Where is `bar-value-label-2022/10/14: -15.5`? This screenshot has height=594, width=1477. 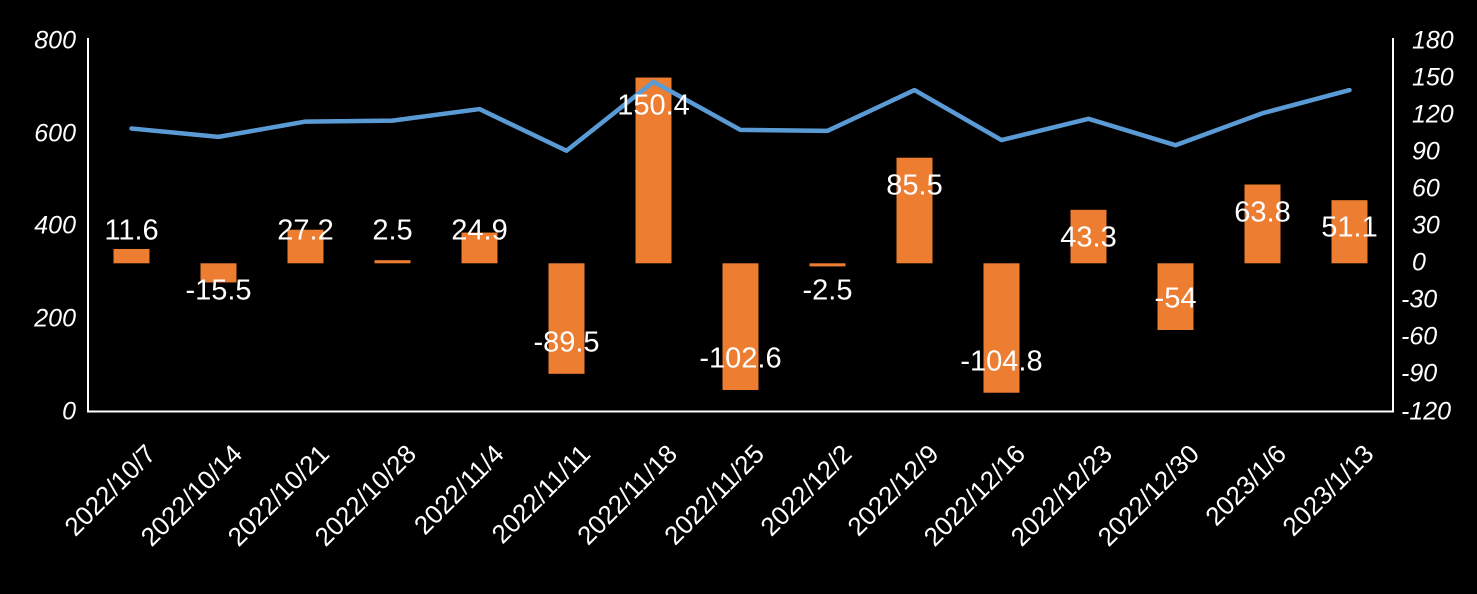 bar-value-label-2022/10/14: -15.5 is located at coordinates (218, 290).